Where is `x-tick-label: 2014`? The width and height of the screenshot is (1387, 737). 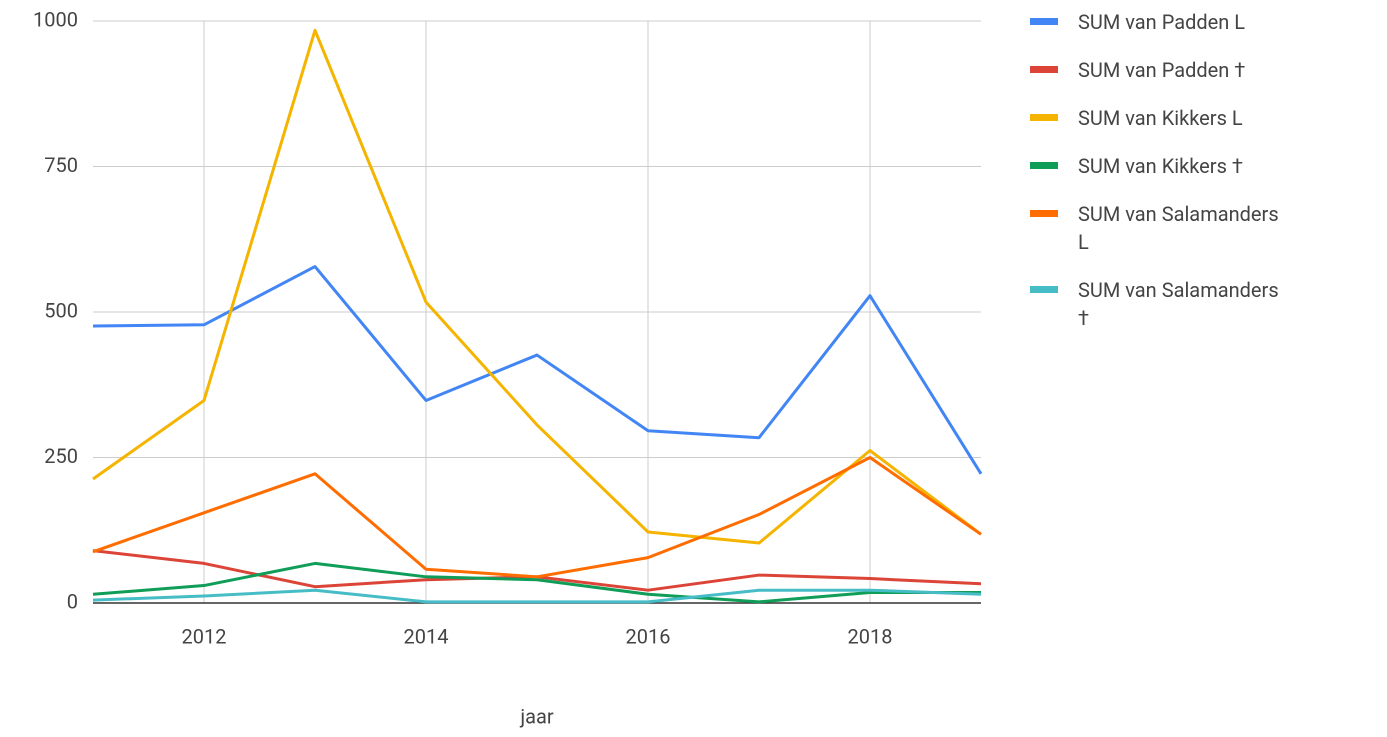
x-tick-label: 2014 is located at coordinates (426, 636).